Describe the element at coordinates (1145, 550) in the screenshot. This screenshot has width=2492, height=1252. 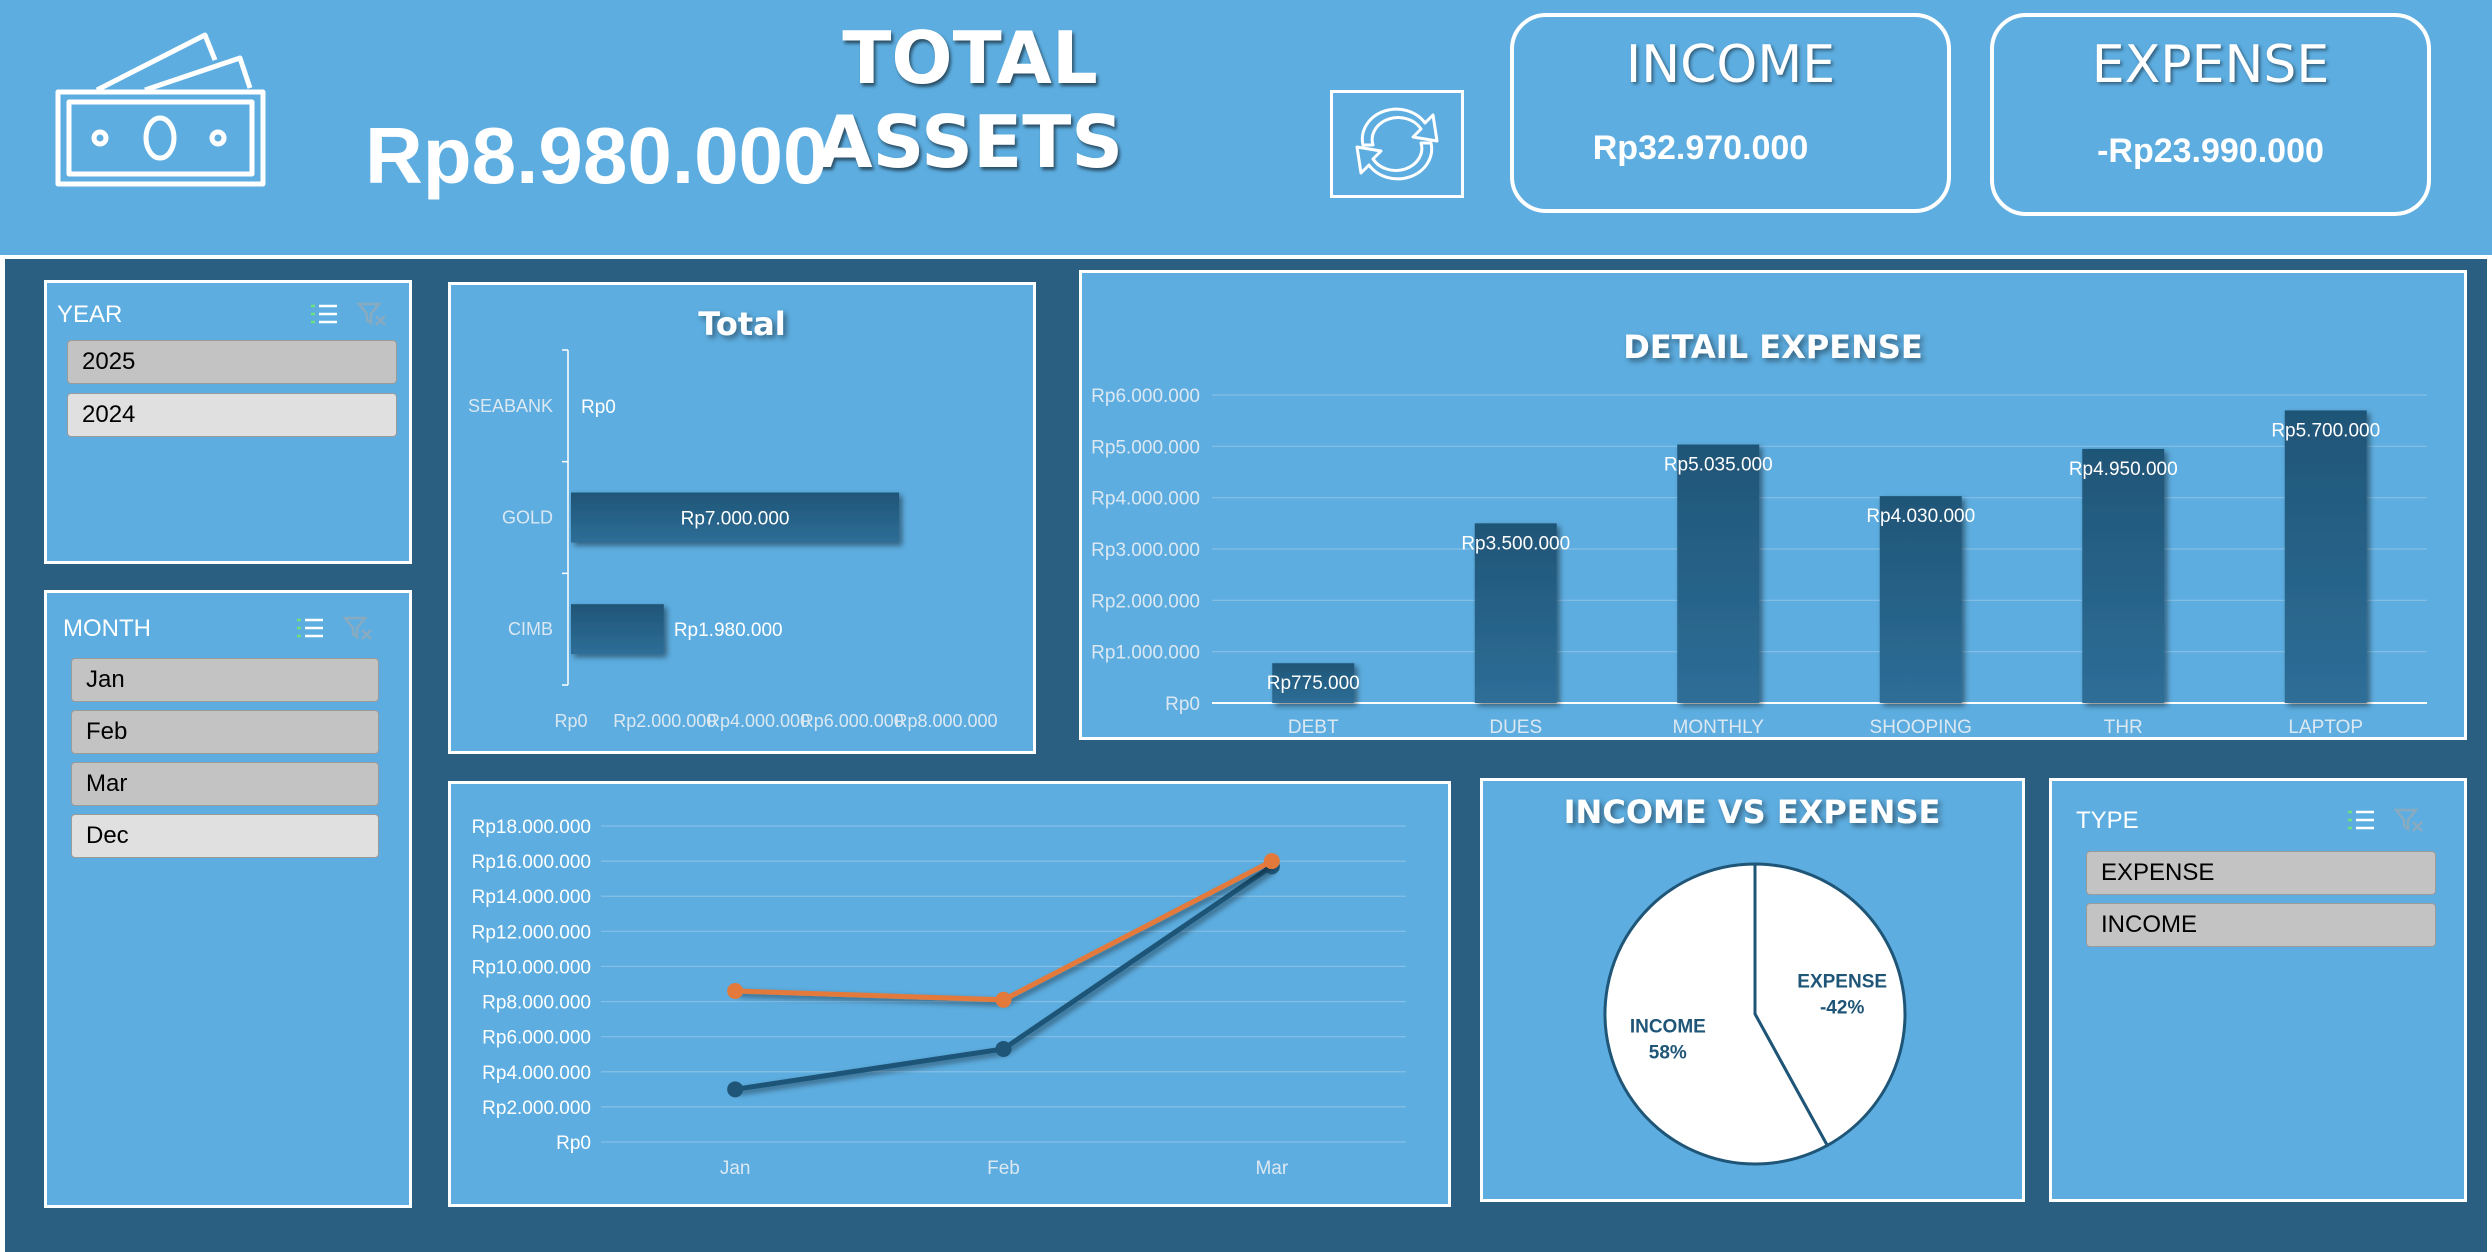
I see `detail-expense-y-tick: Rp3.000.000` at that location.